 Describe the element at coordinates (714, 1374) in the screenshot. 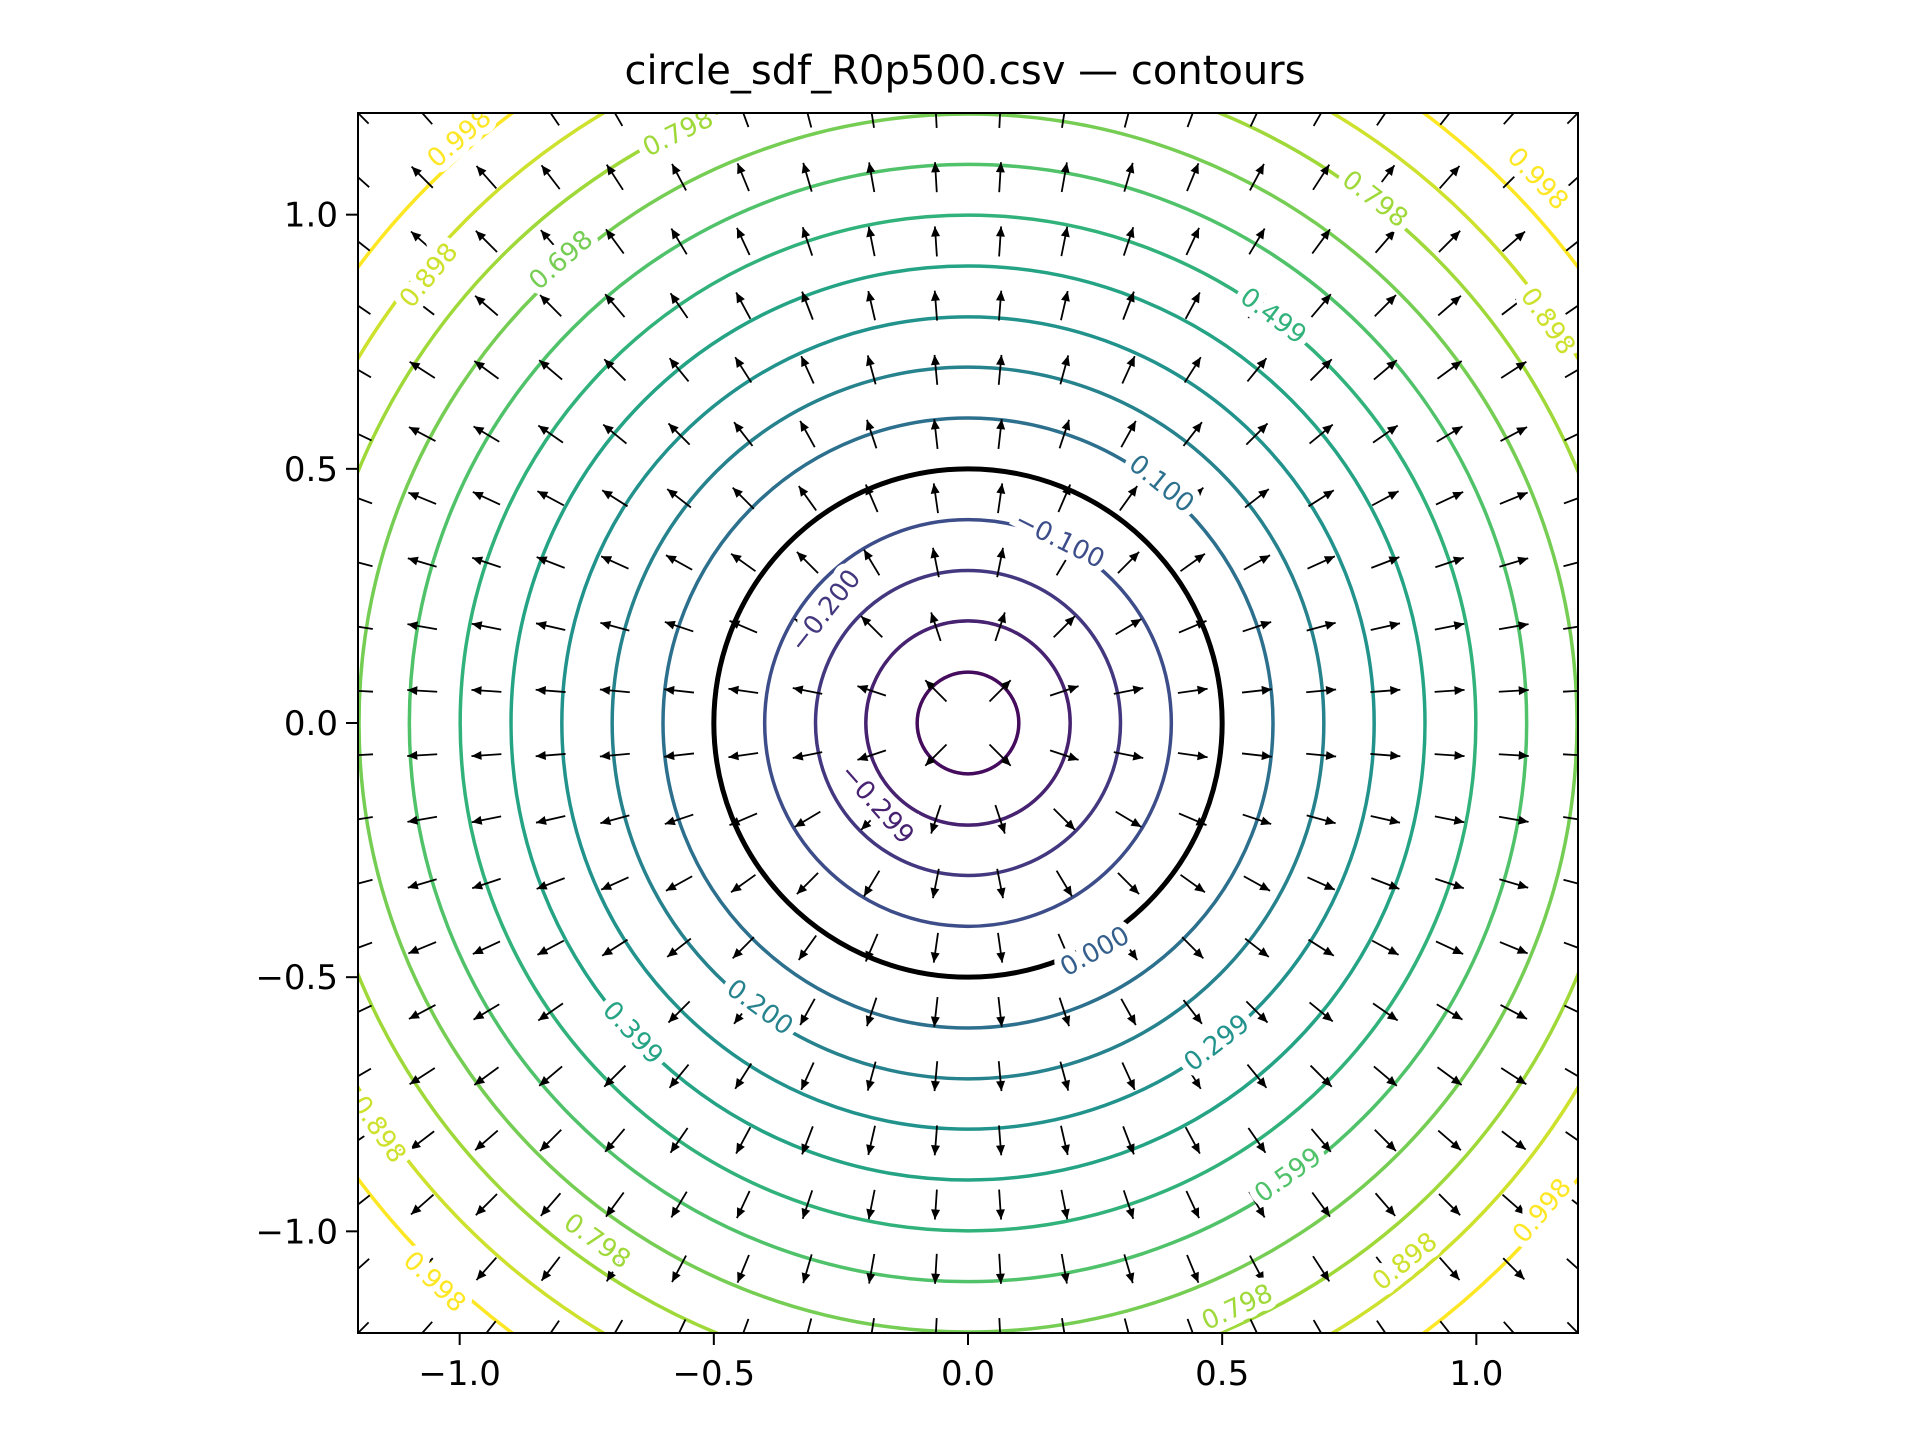

I see `x-tick-label: −0.5` at that location.